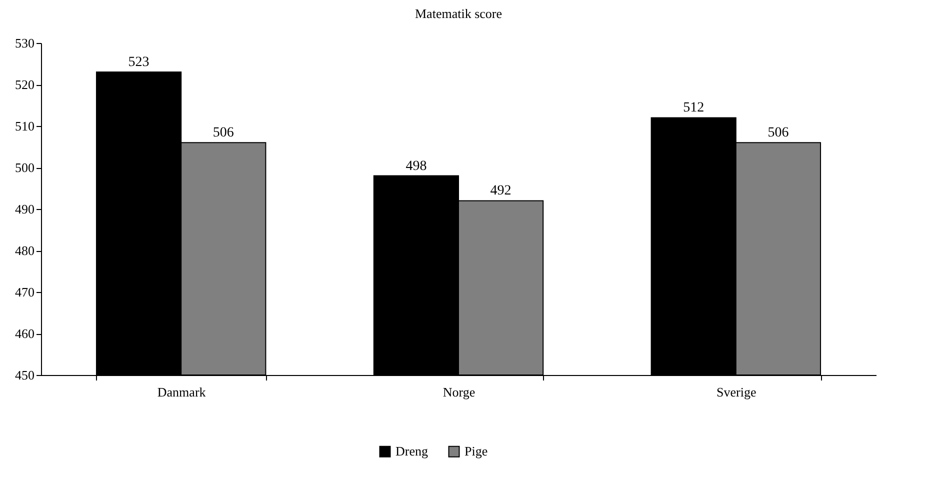 The width and height of the screenshot is (932, 482). What do you see at coordinates (458, 13) in the screenshot?
I see `chart-title: Matematik score` at bounding box center [458, 13].